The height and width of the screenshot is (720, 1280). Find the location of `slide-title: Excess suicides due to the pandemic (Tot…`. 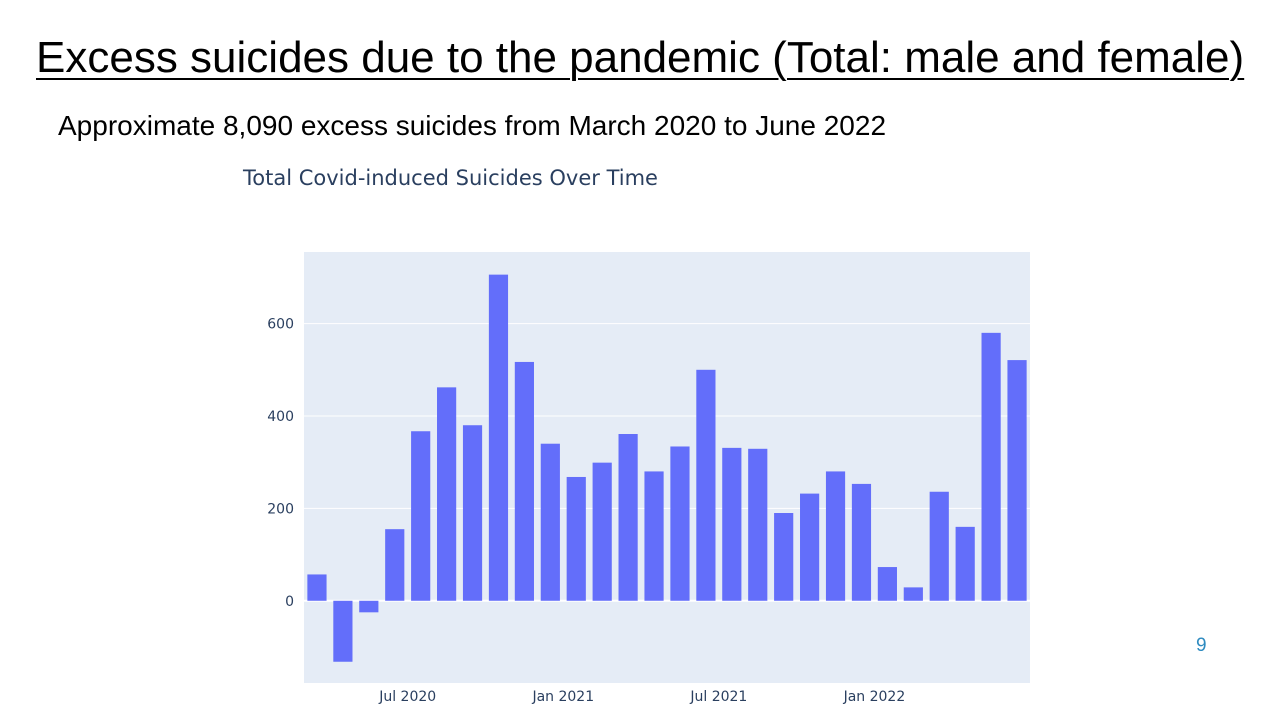

slide-title: Excess suicides due to the pandemic (Tot… is located at coordinates (640, 57).